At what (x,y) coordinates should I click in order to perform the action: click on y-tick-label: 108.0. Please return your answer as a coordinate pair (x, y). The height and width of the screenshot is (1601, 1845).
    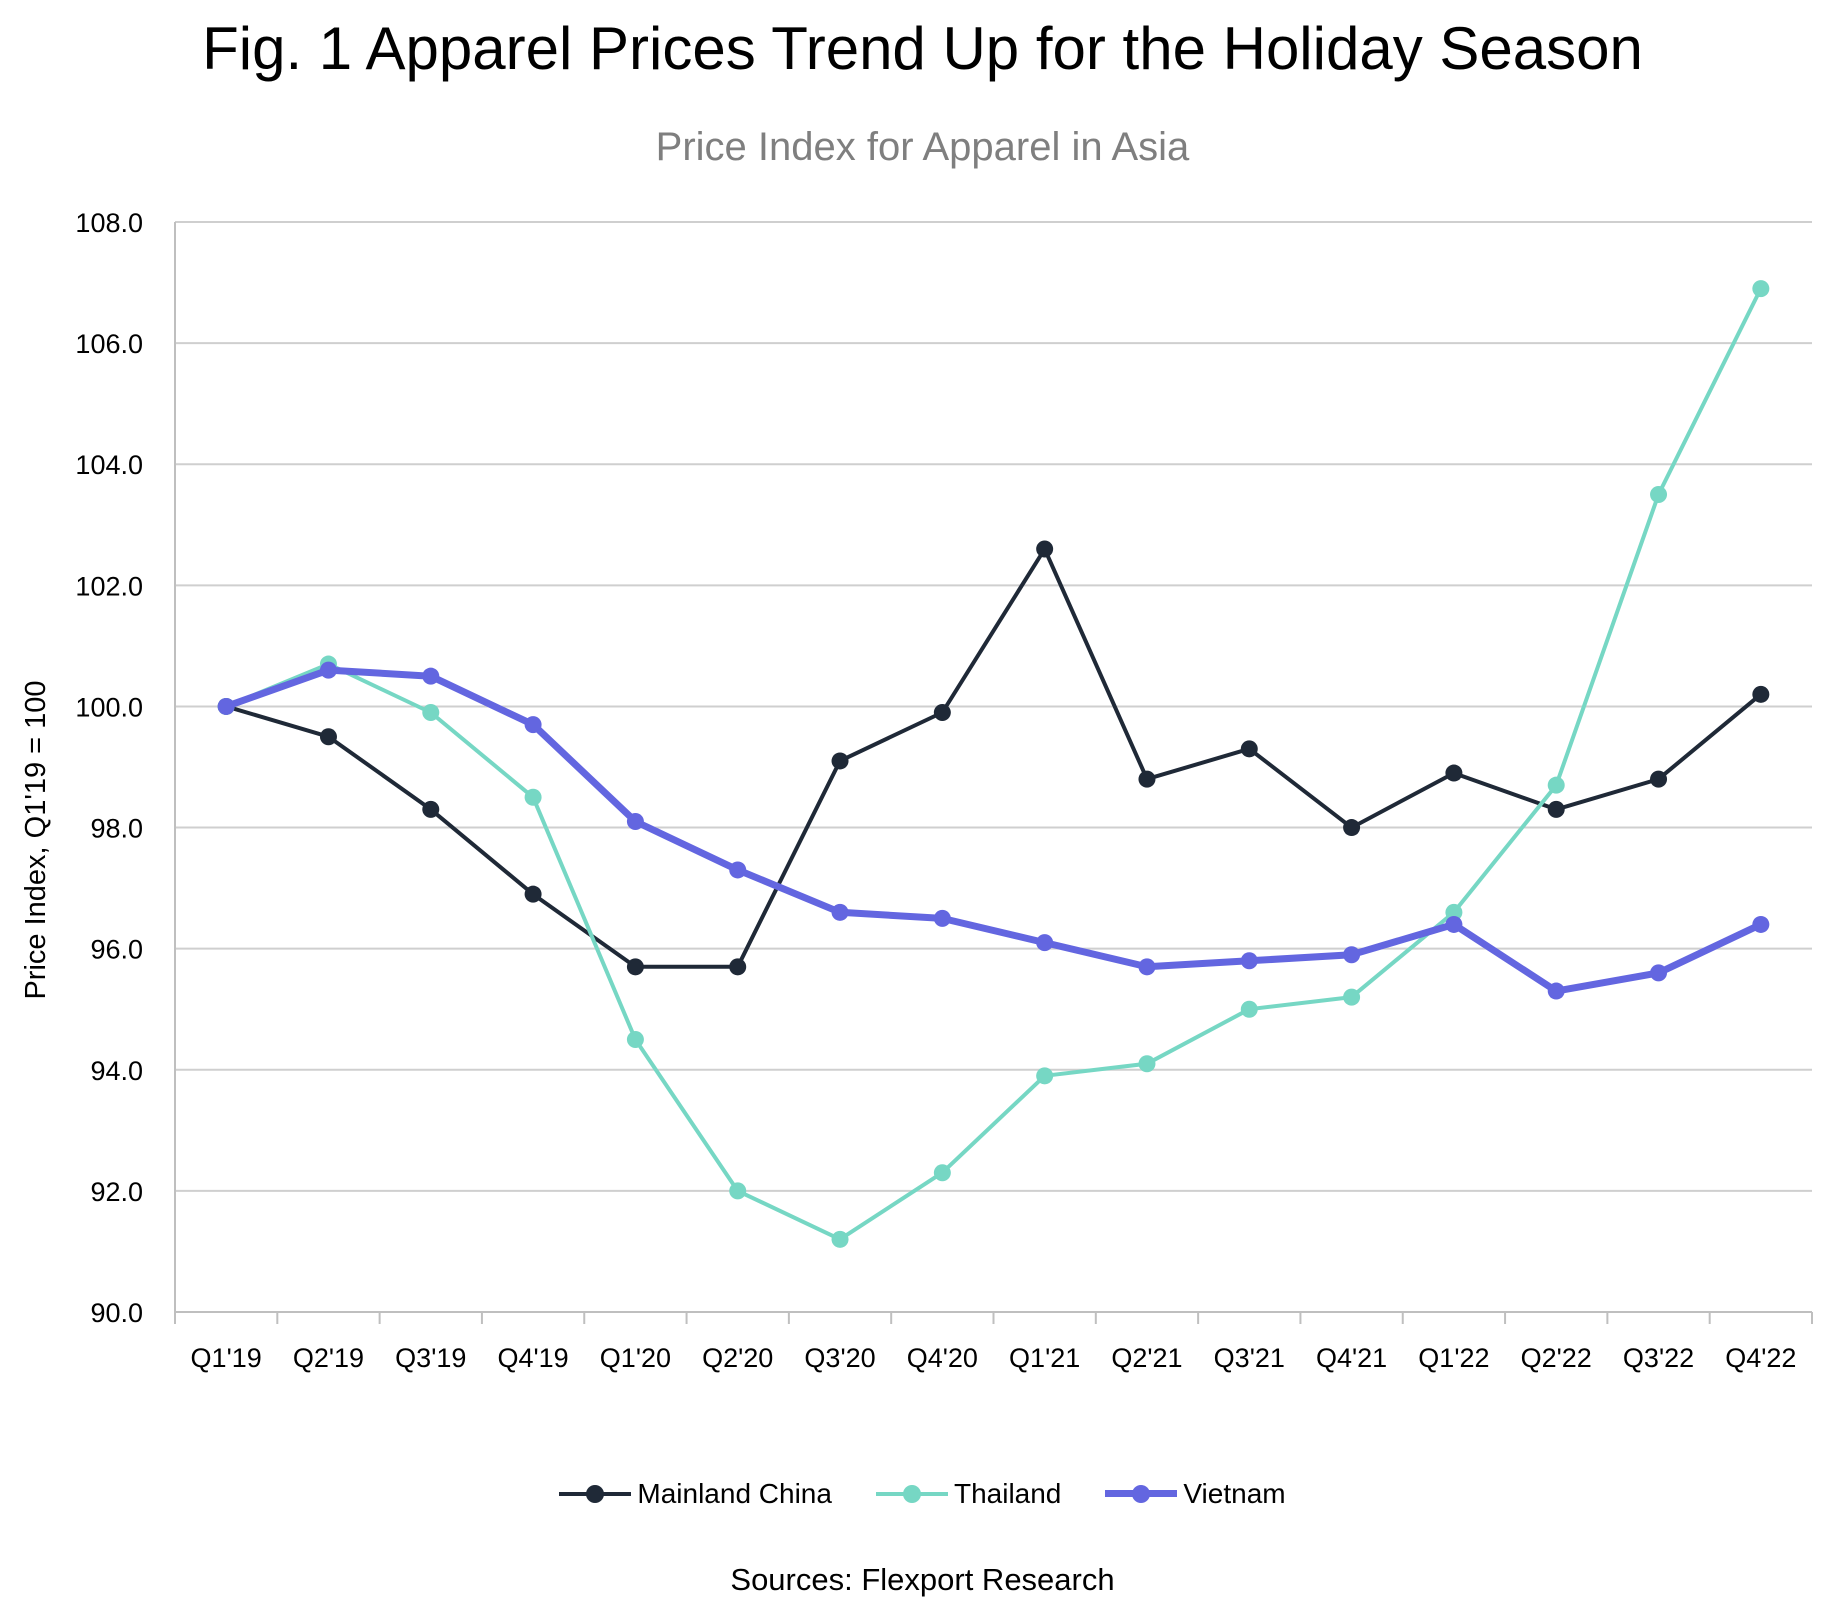
    Looking at the image, I should click on (109, 223).